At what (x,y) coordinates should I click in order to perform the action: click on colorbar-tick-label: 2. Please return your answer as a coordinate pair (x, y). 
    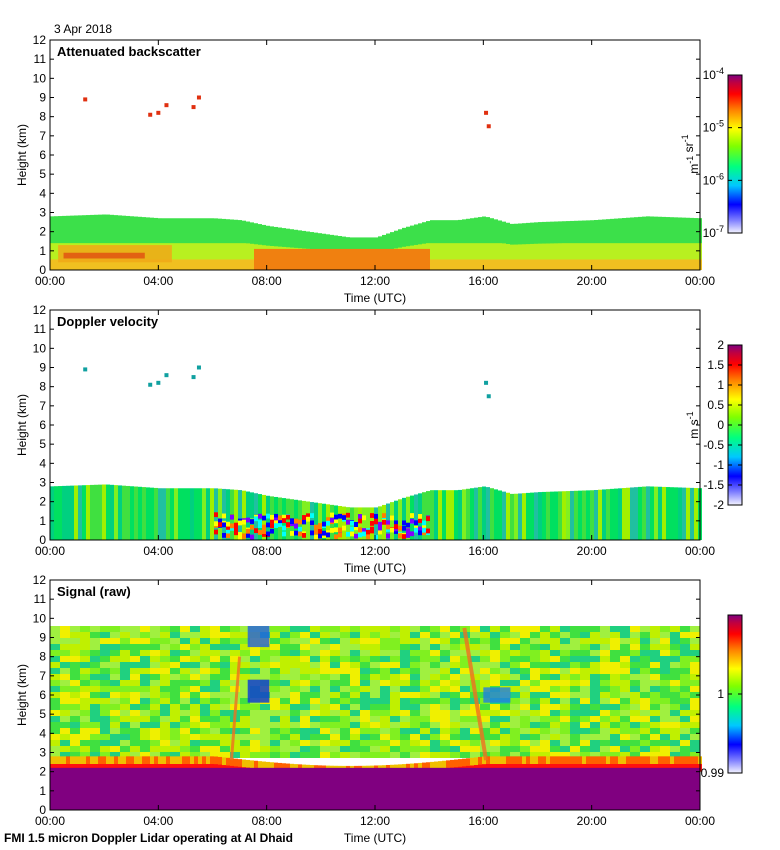
    Looking at the image, I should click on (720, 345).